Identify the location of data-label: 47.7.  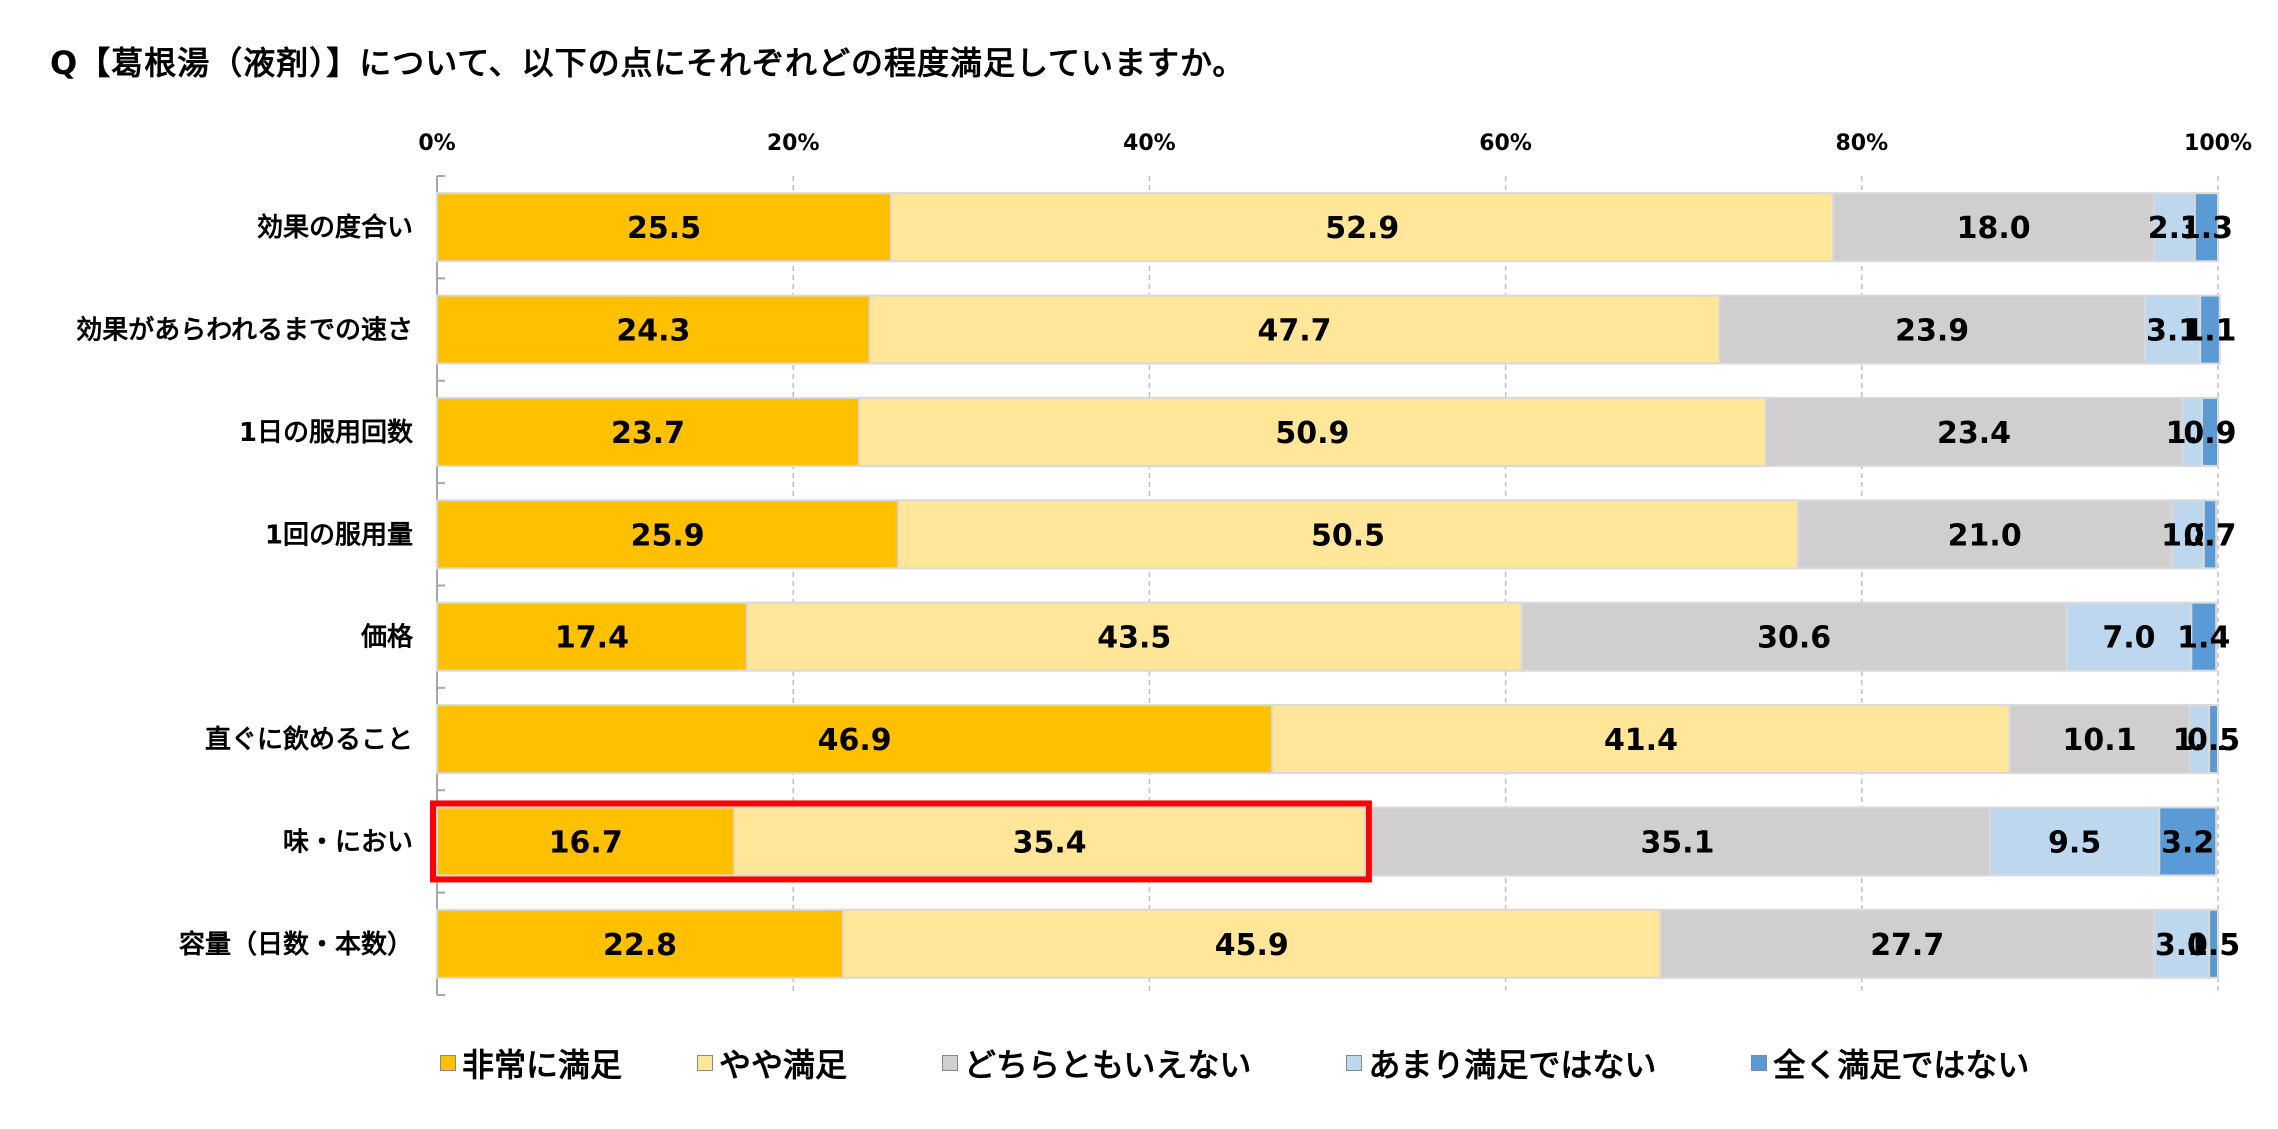
(1295, 331).